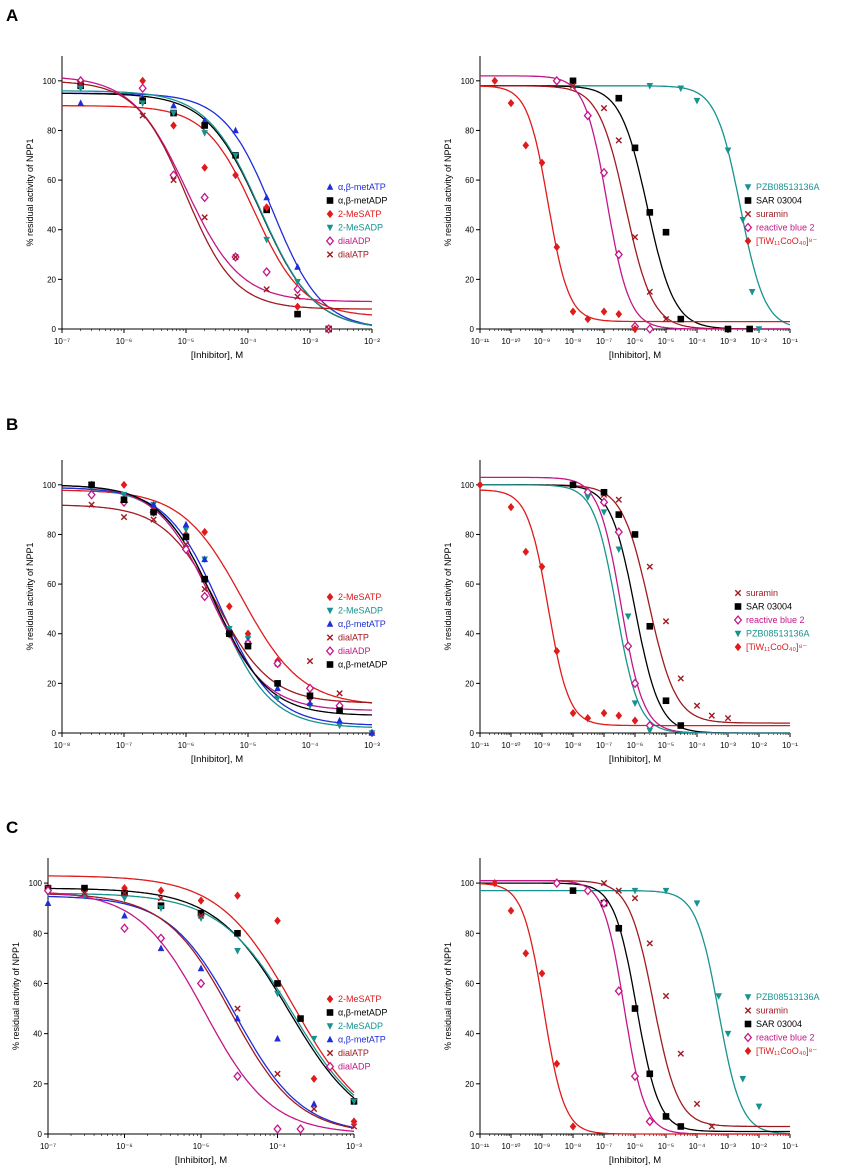  What do you see at coordinates (372, 745) in the screenshot?
I see `x-tick-label: 10⁻³` at bounding box center [372, 745].